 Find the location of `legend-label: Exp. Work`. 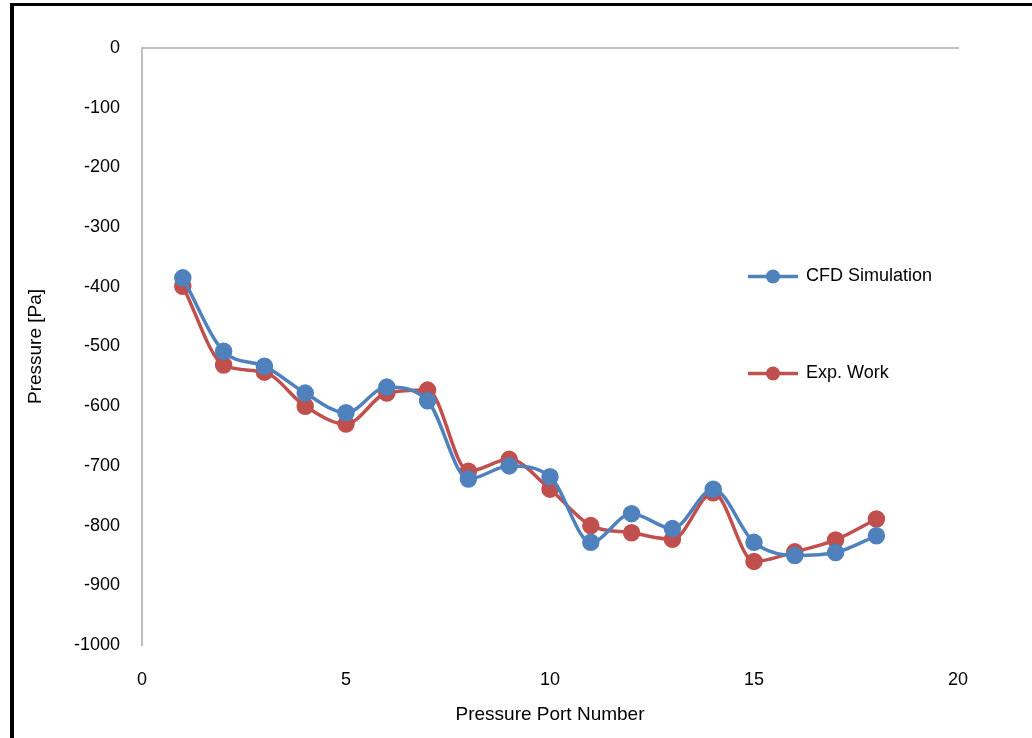

legend-label: Exp. Work is located at coordinates (848, 372).